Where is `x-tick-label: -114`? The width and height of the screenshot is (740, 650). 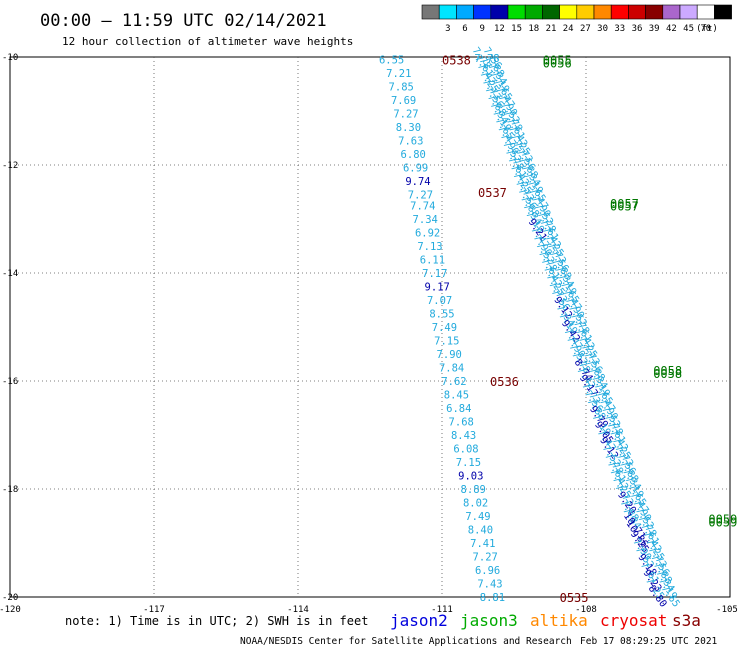 x-tick-label: -114 is located at coordinates (298, 610).